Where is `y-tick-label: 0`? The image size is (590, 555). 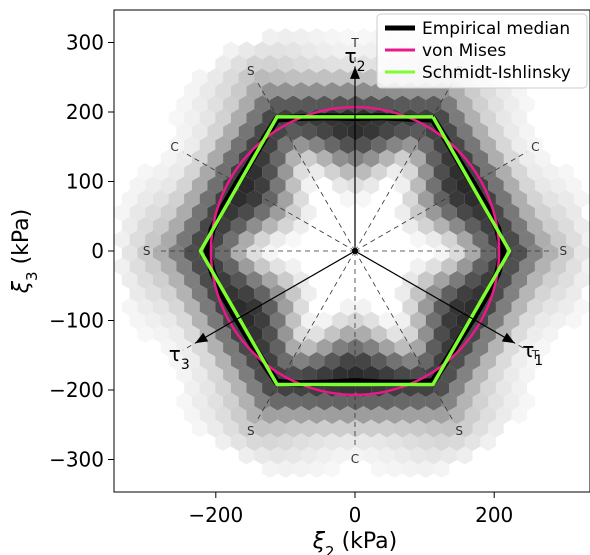
y-tick-label: 0 is located at coordinates (97, 251).